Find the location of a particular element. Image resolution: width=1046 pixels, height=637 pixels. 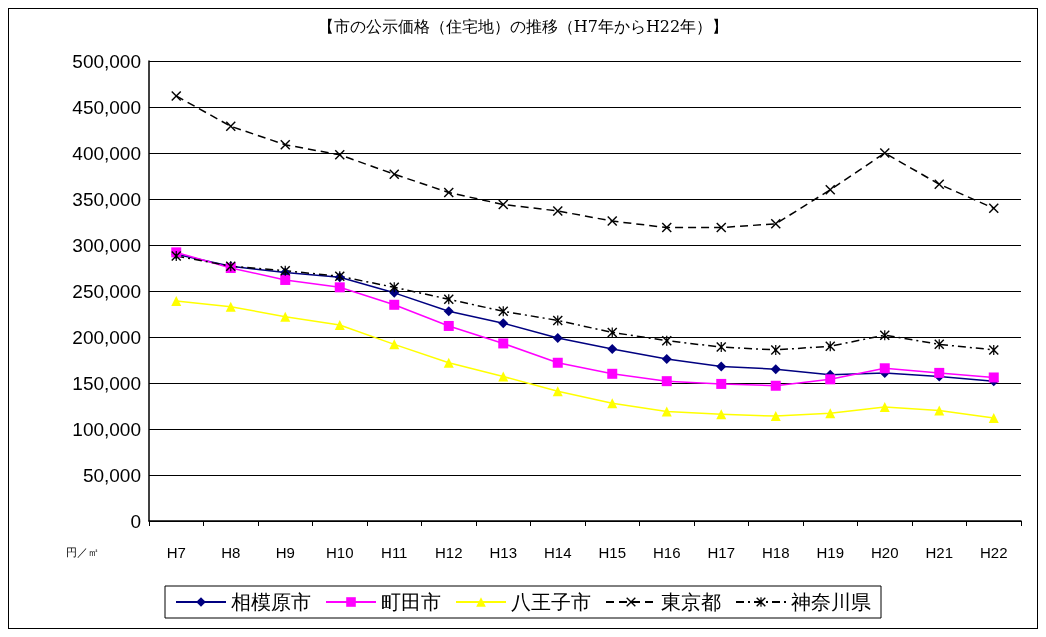

y-axis-title: 円／㎡ is located at coordinates (82, 552).